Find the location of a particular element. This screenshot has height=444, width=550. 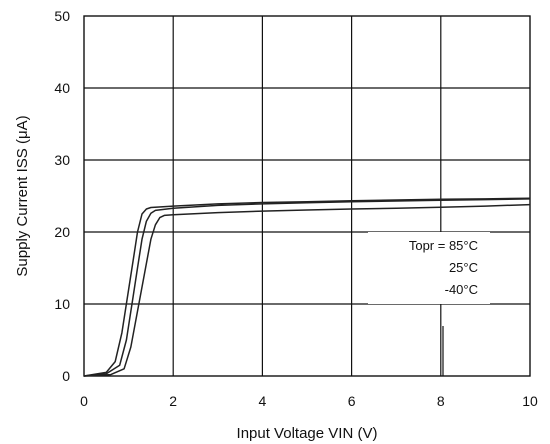

x-tick-label: 6 is located at coordinates (352, 401).